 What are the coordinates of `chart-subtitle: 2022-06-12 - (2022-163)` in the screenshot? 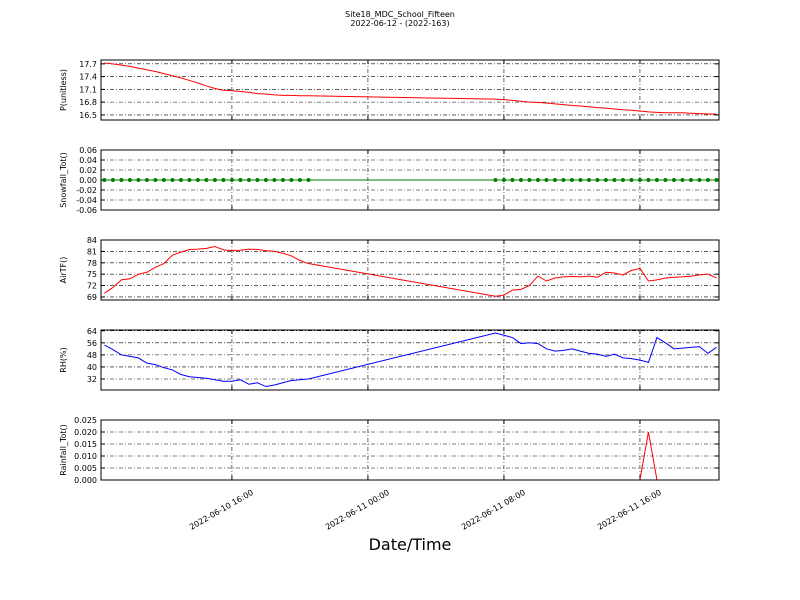 It's located at (399, 23).